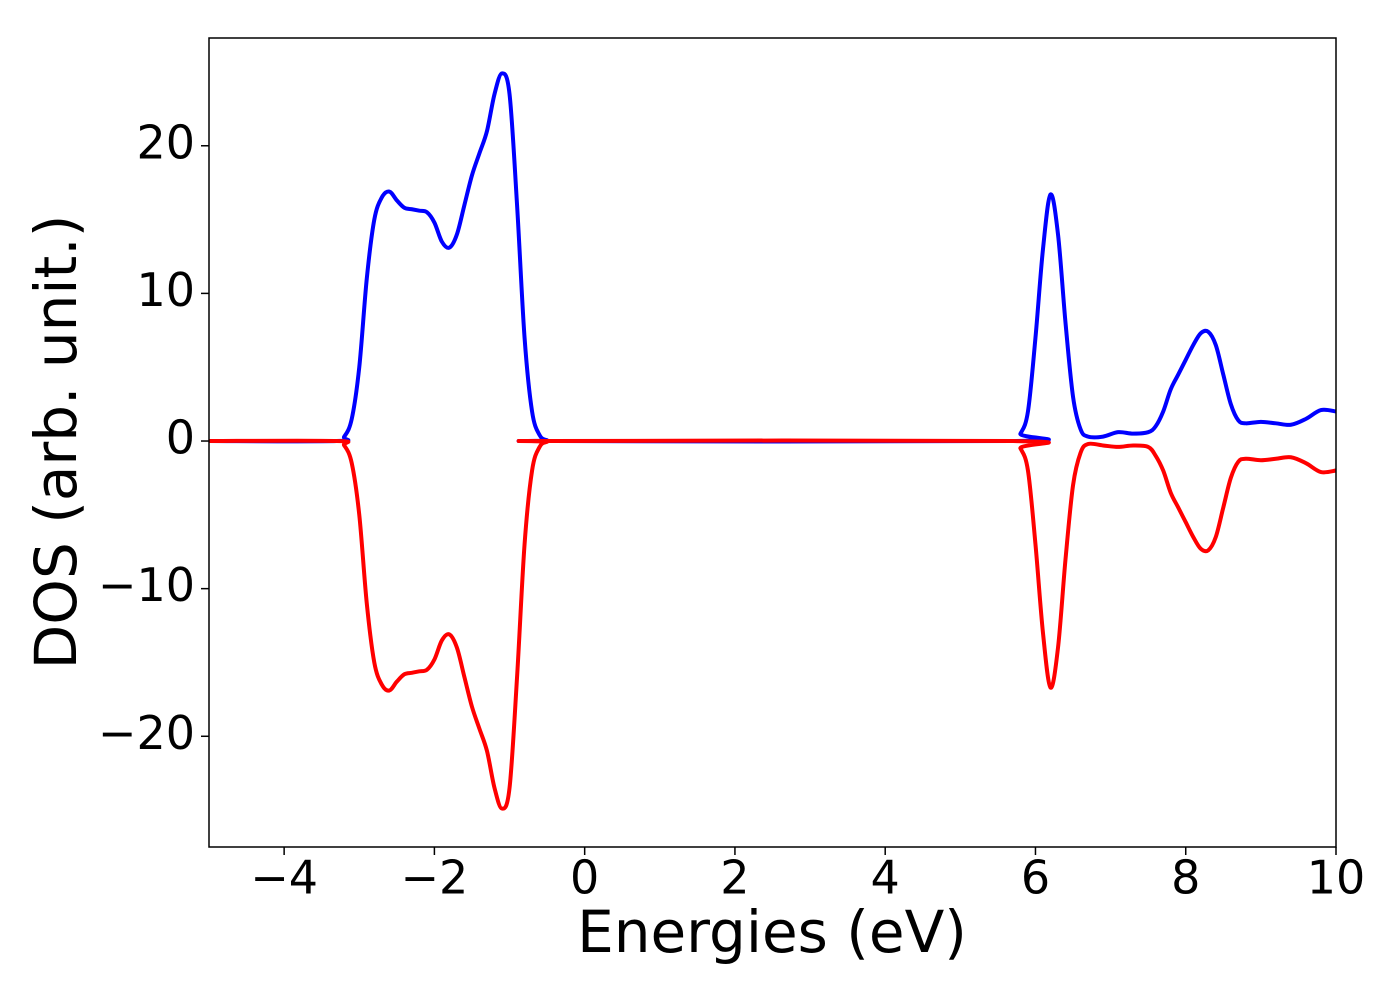 The height and width of the screenshot is (1000, 1400). I want to click on y-axis-label: DOS (arb. unit.), so click(56, 442).